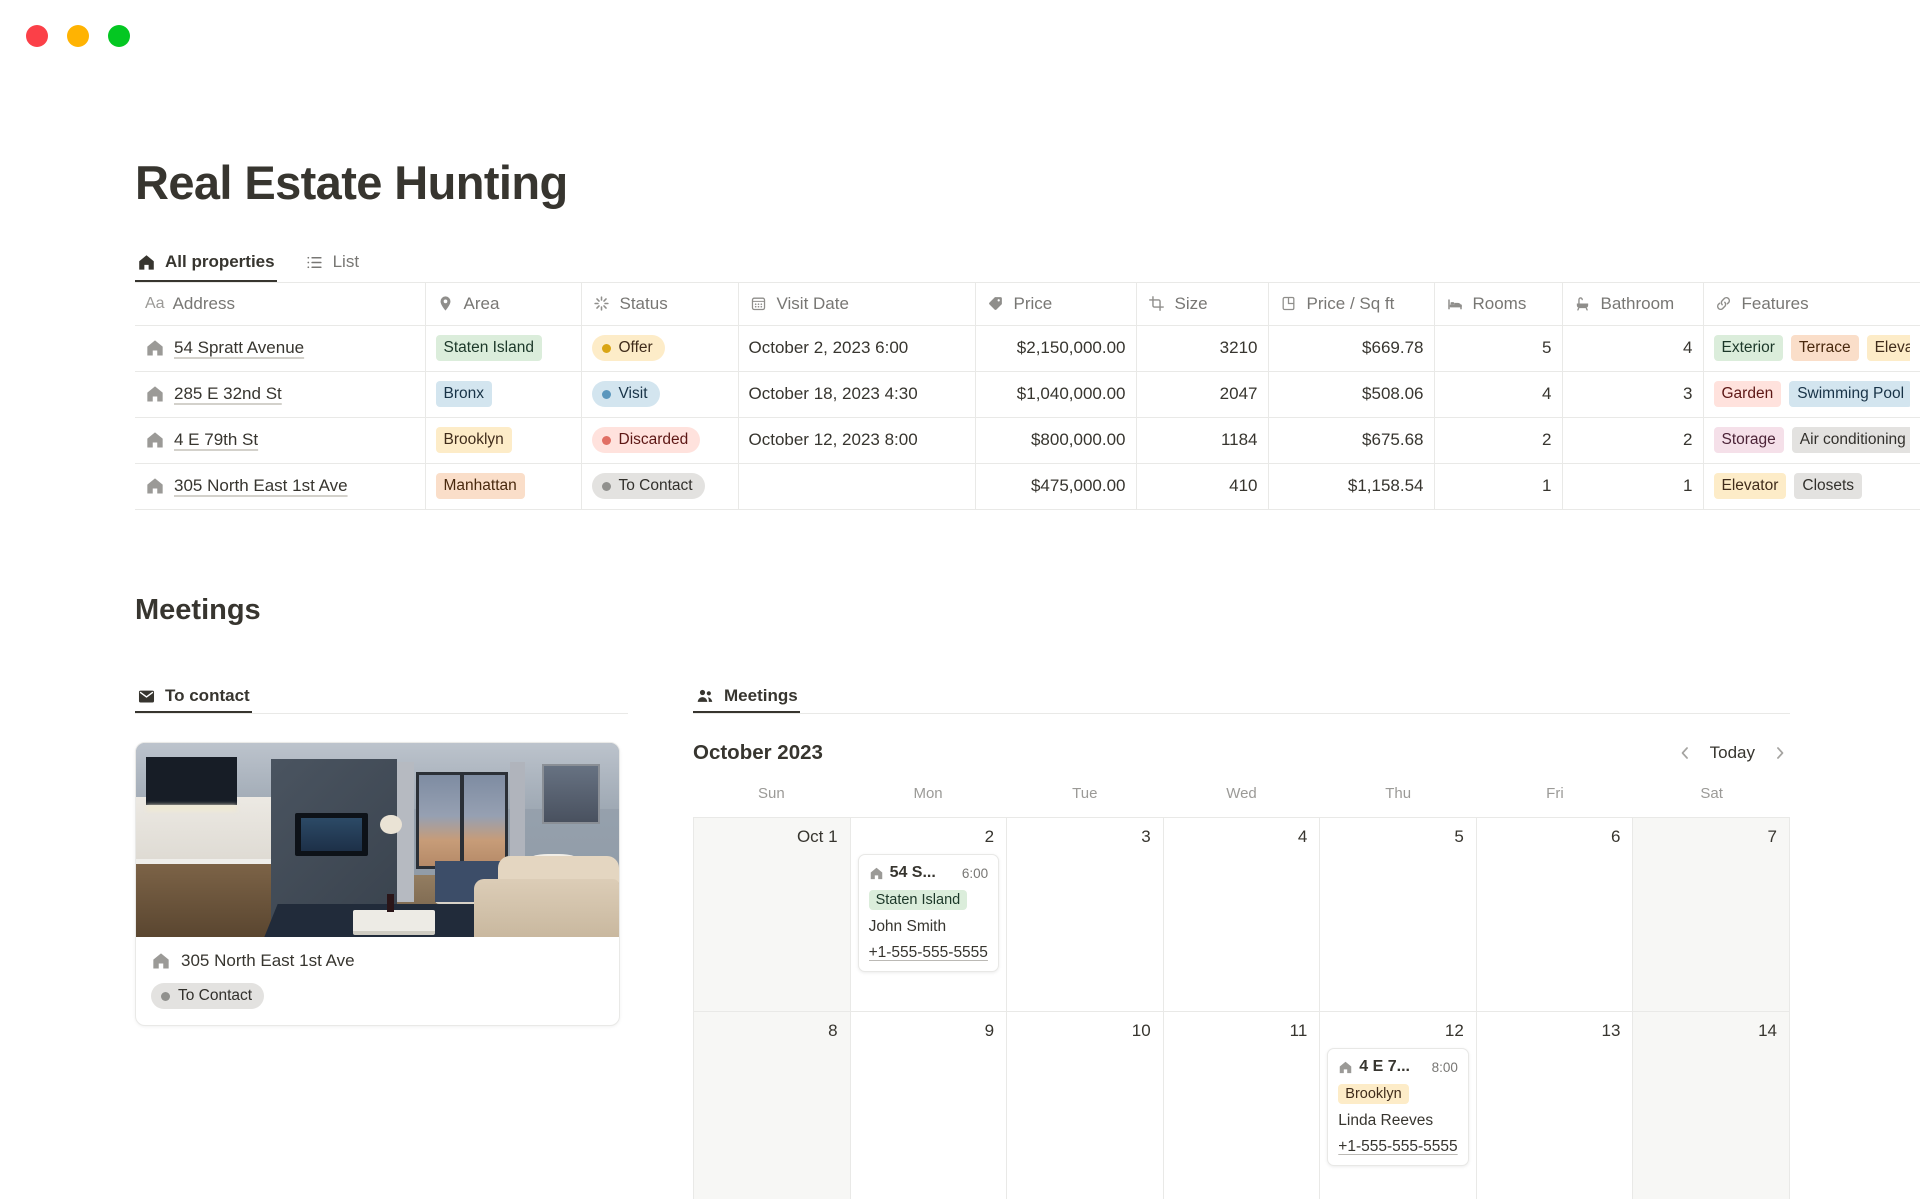  Describe the element at coordinates (119, 36) in the screenshot. I see `zoom-window-button` at that location.